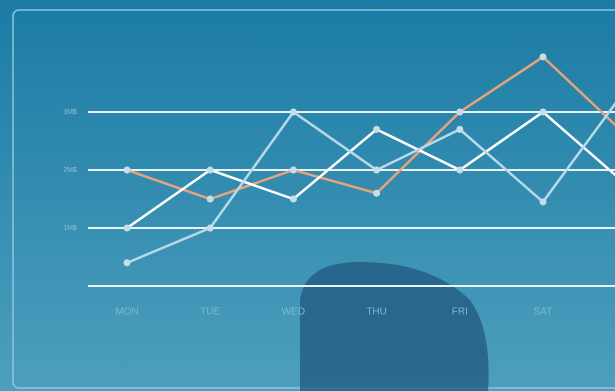  What do you see at coordinates (293, 312) in the screenshot?
I see `x-tick-label: WED` at bounding box center [293, 312].